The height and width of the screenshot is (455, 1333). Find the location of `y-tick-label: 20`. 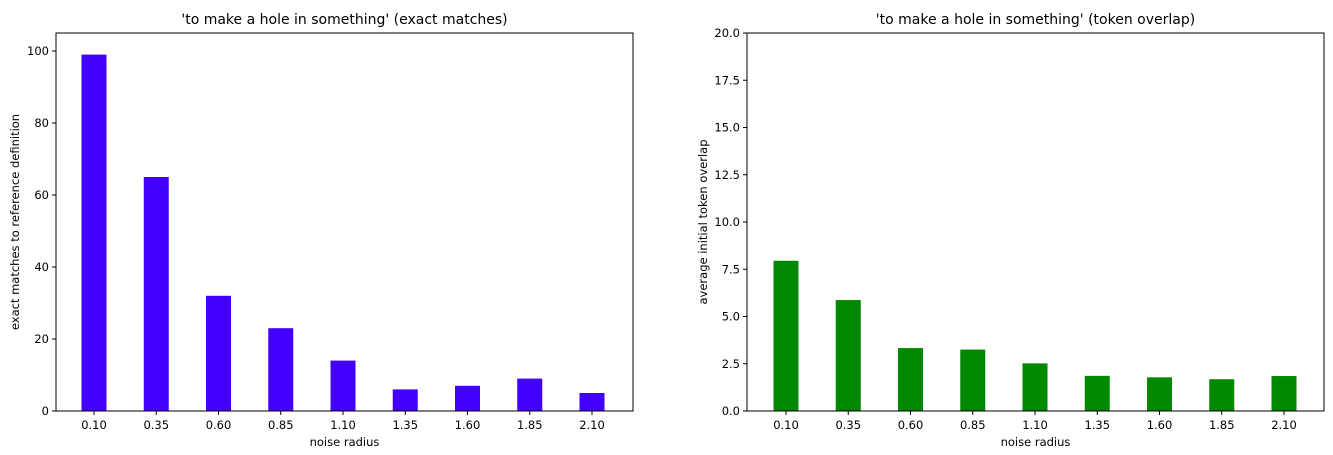

y-tick-label: 20 is located at coordinates (41, 339).